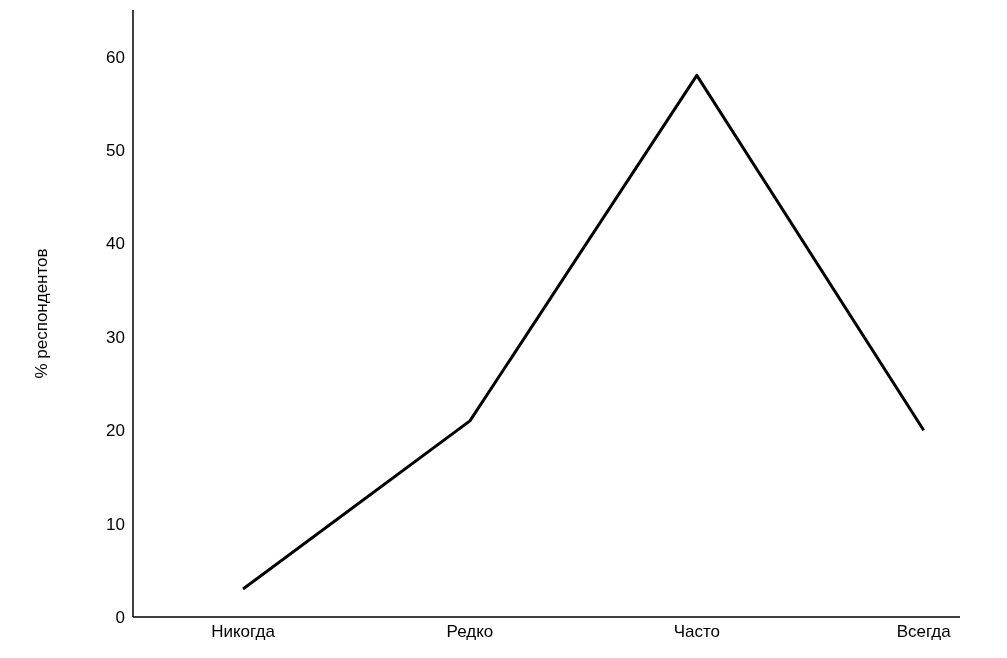 This screenshot has width=1007, height=658. Describe the element at coordinates (470, 632) in the screenshot. I see `x-tick-label: Редко` at that location.